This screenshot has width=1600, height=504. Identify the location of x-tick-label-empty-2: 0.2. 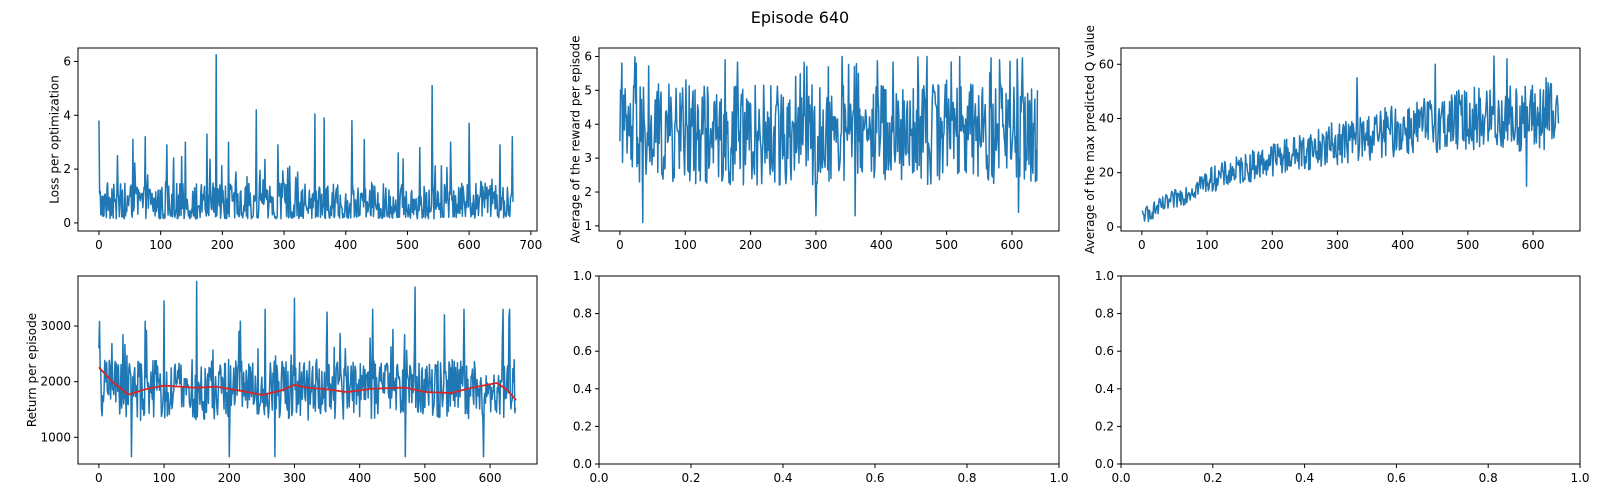
(1212, 478).